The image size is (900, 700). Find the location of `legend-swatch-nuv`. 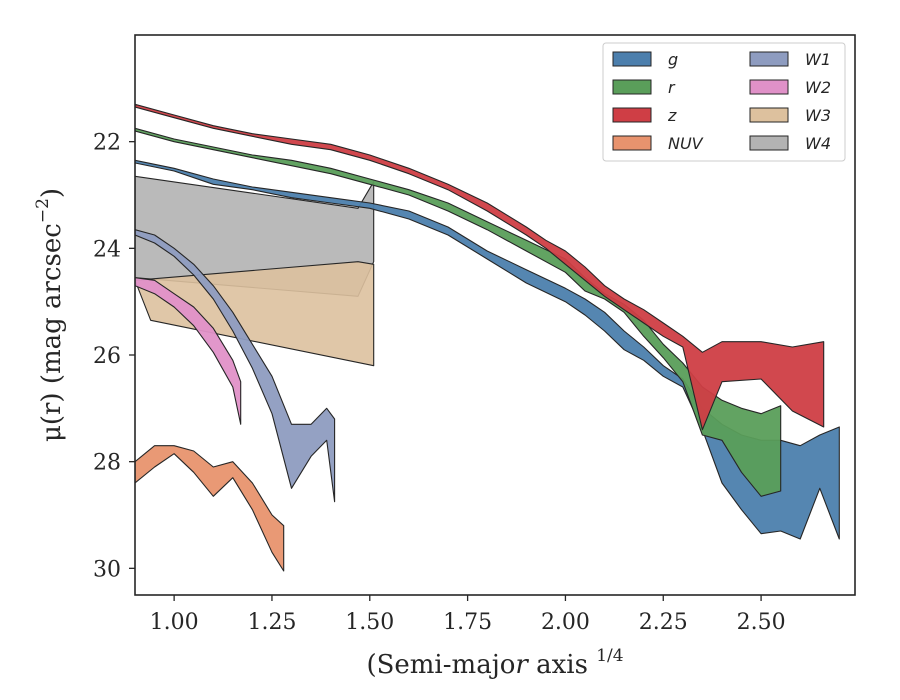

legend-swatch-nuv is located at coordinates (632, 143).